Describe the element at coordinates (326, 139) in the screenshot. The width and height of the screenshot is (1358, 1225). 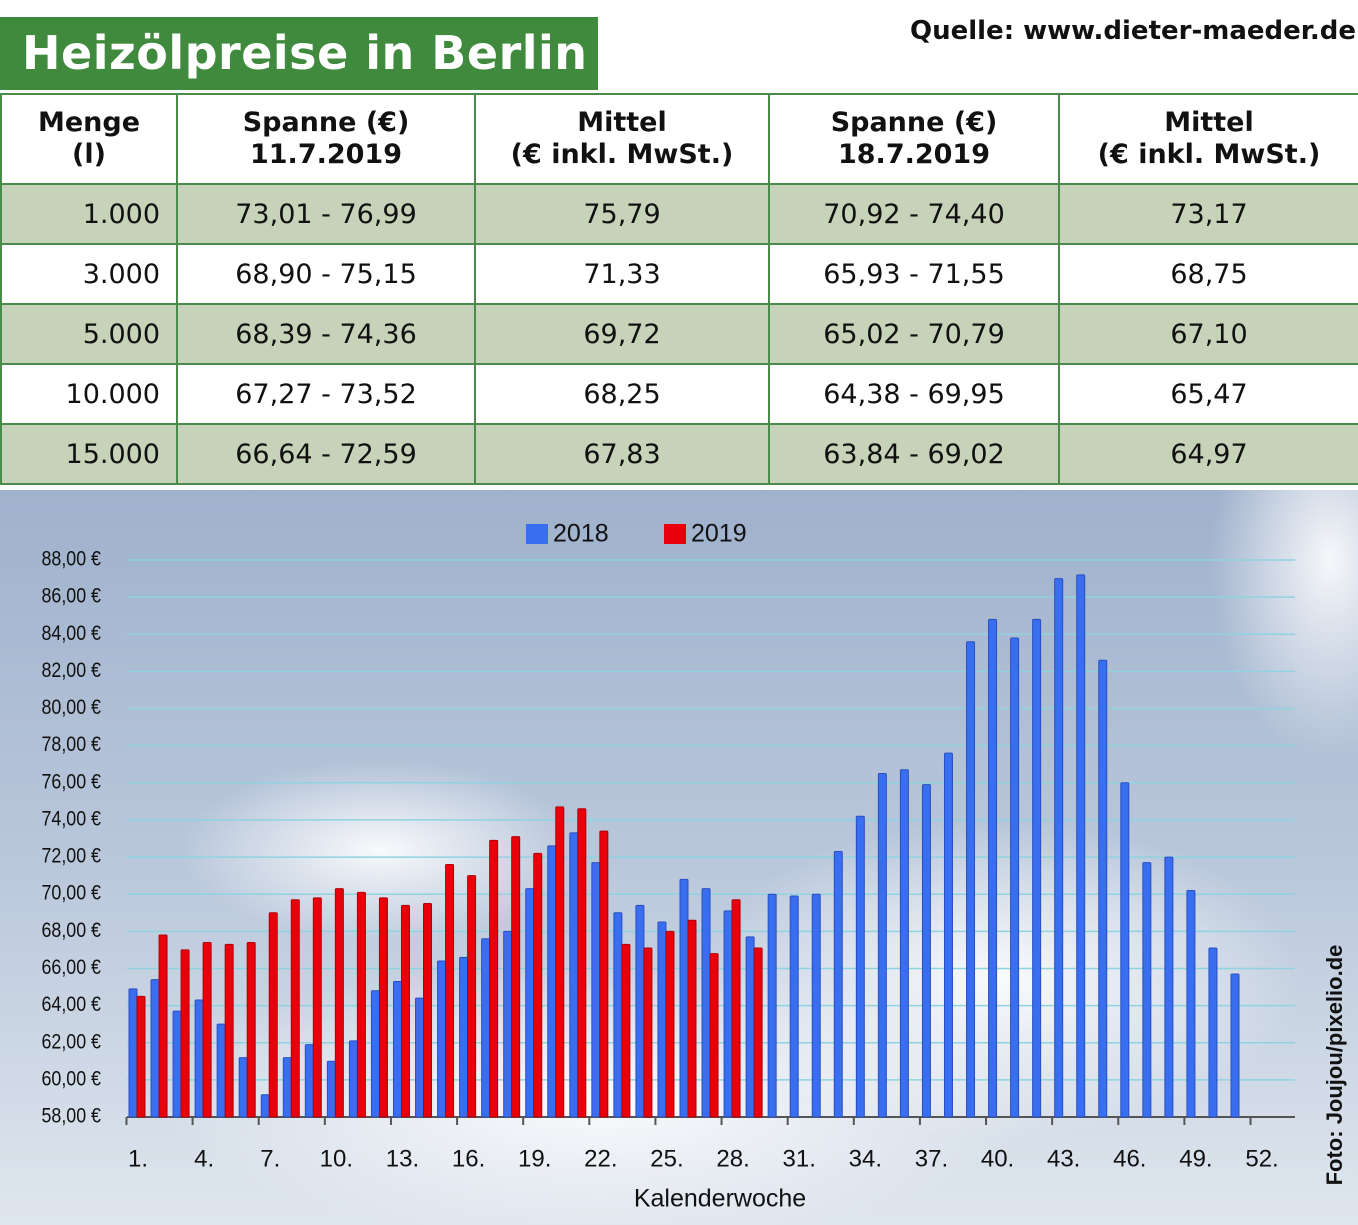
I see `header-cell: Spanne (€) 11.7.2019` at that location.